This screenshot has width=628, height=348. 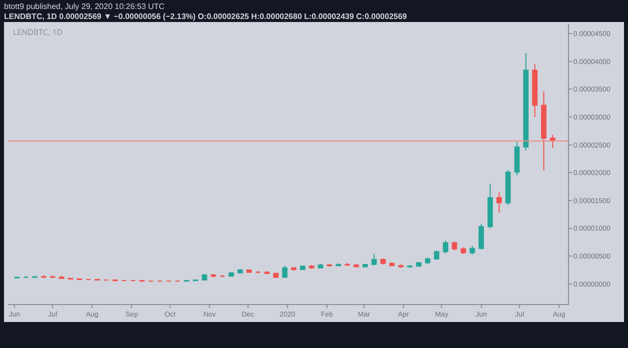 I want to click on chart-title: btott9 published, July 29, 2020 10:26:53 UTC, so click(x=85, y=7).